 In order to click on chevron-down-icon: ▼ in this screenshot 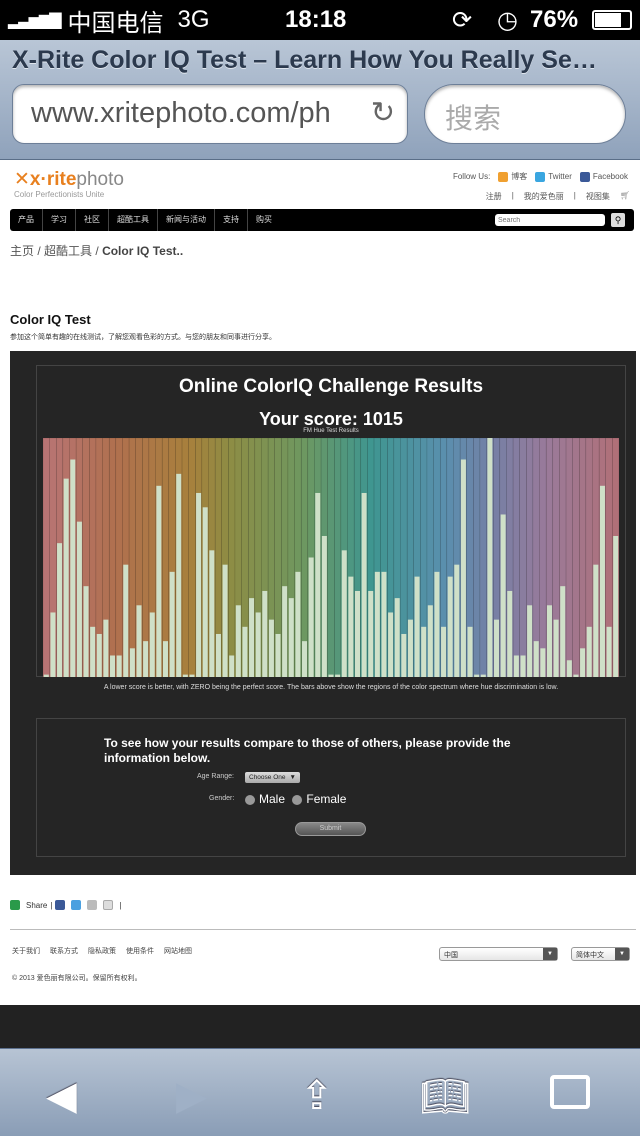, I will do `click(292, 777)`.